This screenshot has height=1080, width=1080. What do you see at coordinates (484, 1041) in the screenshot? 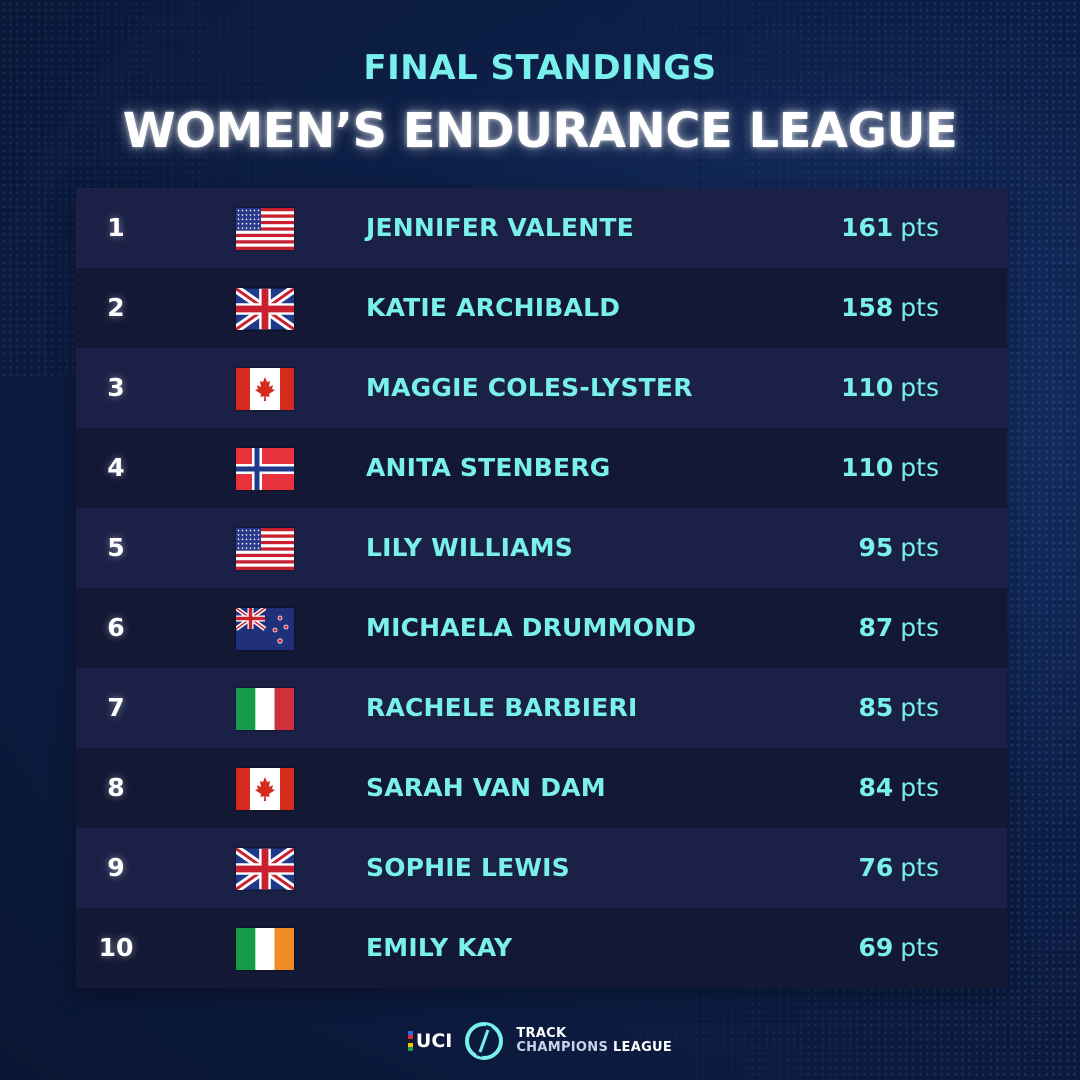
I see `track-champions-league-logo-icon` at bounding box center [484, 1041].